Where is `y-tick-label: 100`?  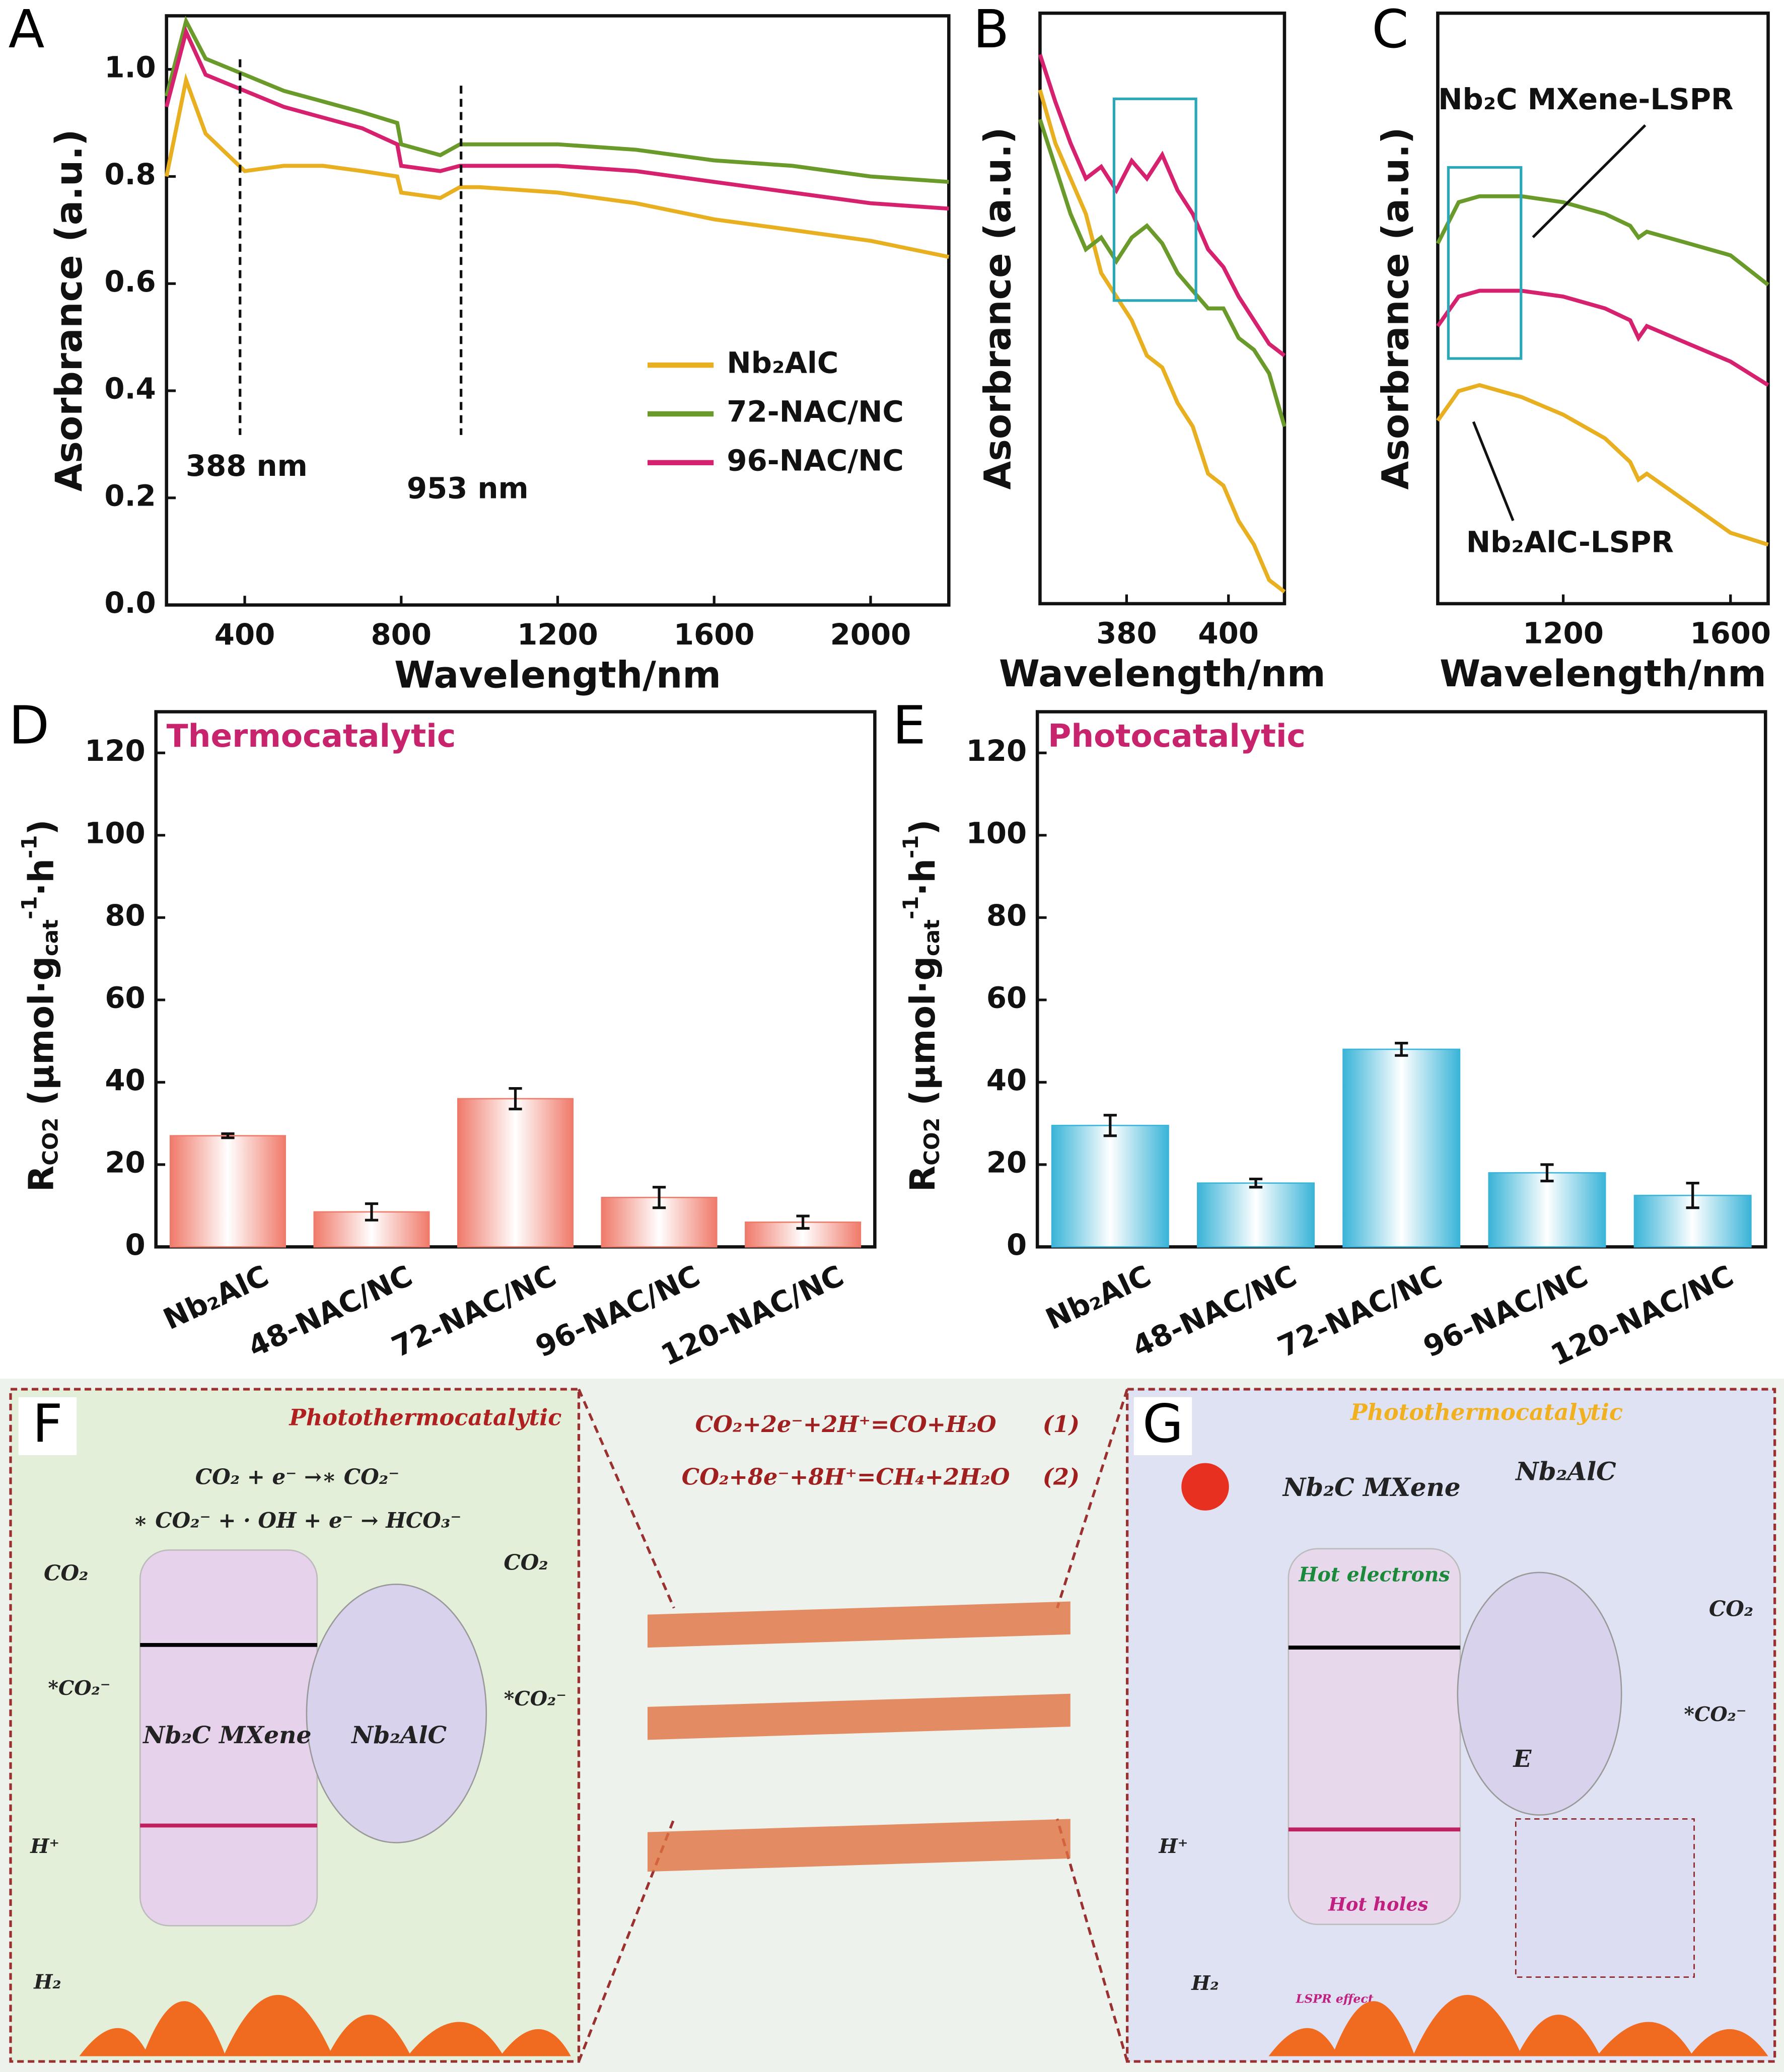
y-tick-label: 100 is located at coordinates (996, 833).